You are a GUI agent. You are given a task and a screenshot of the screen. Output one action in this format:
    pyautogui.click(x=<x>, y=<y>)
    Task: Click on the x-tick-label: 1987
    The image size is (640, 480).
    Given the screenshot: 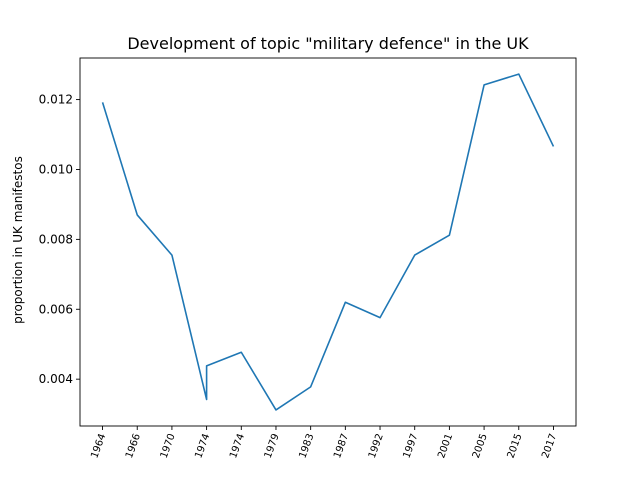 What is the action you would take?
    pyautogui.click(x=341, y=446)
    